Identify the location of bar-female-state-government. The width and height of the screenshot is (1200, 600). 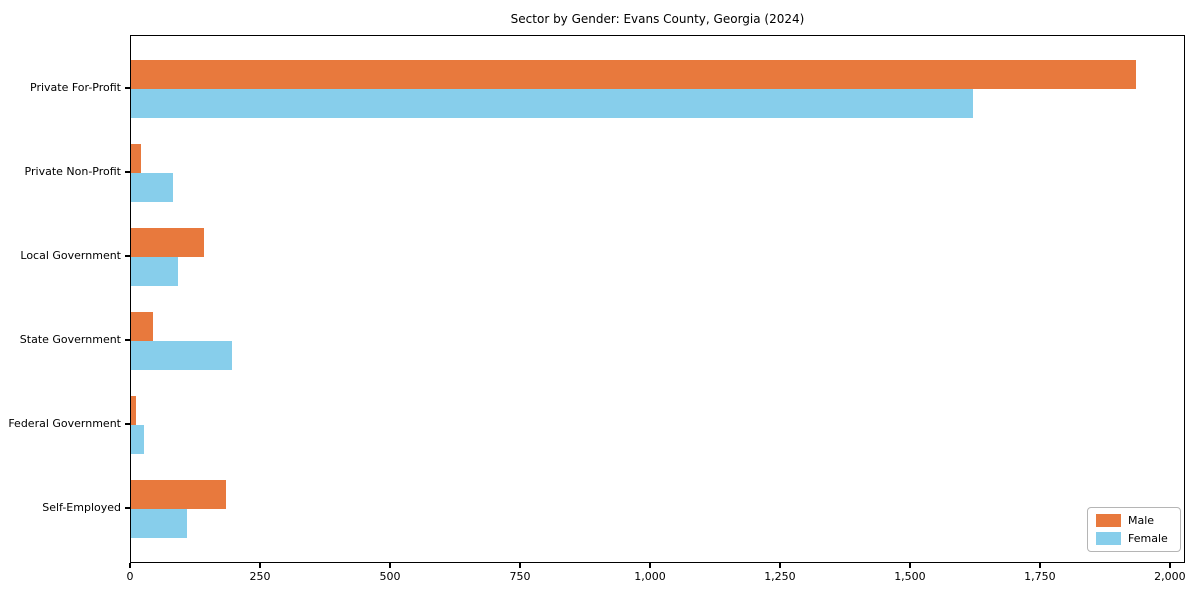
(182, 355).